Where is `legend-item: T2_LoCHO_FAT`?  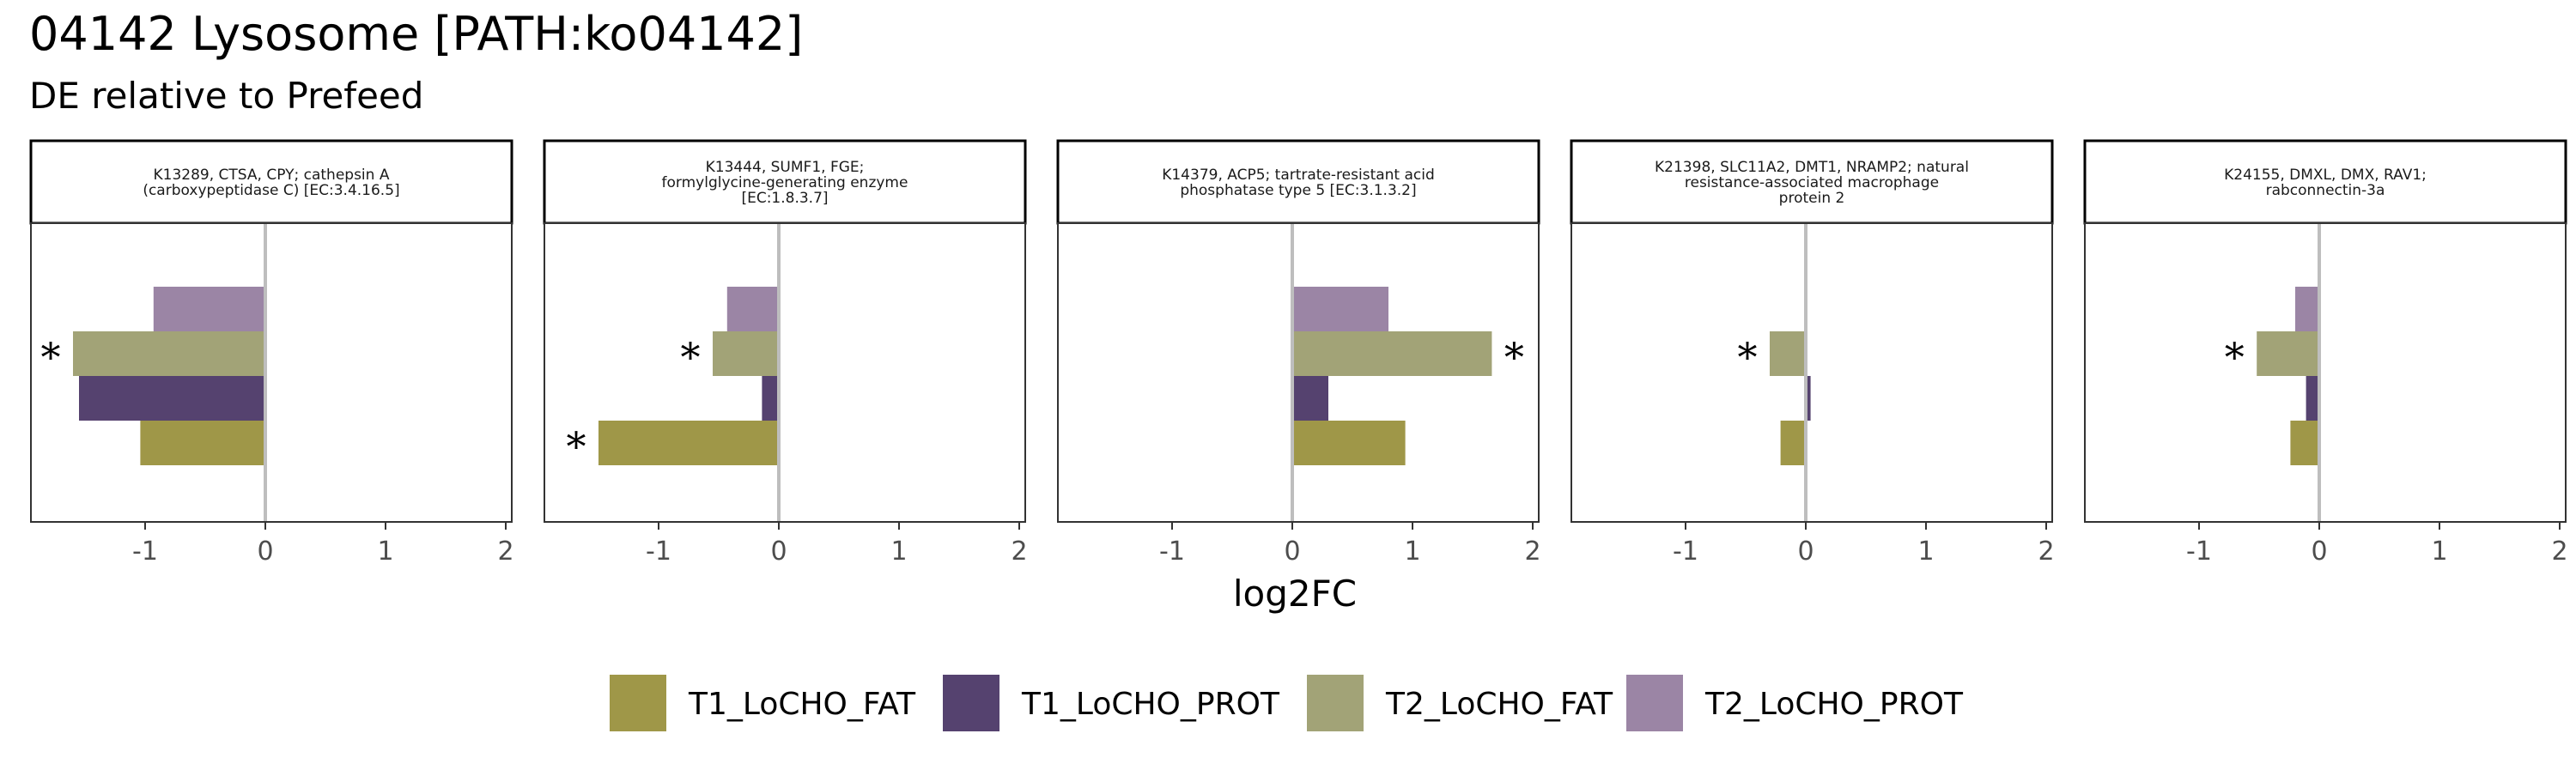
legend-item: T2_LoCHO_FAT is located at coordinates (1460, 703).